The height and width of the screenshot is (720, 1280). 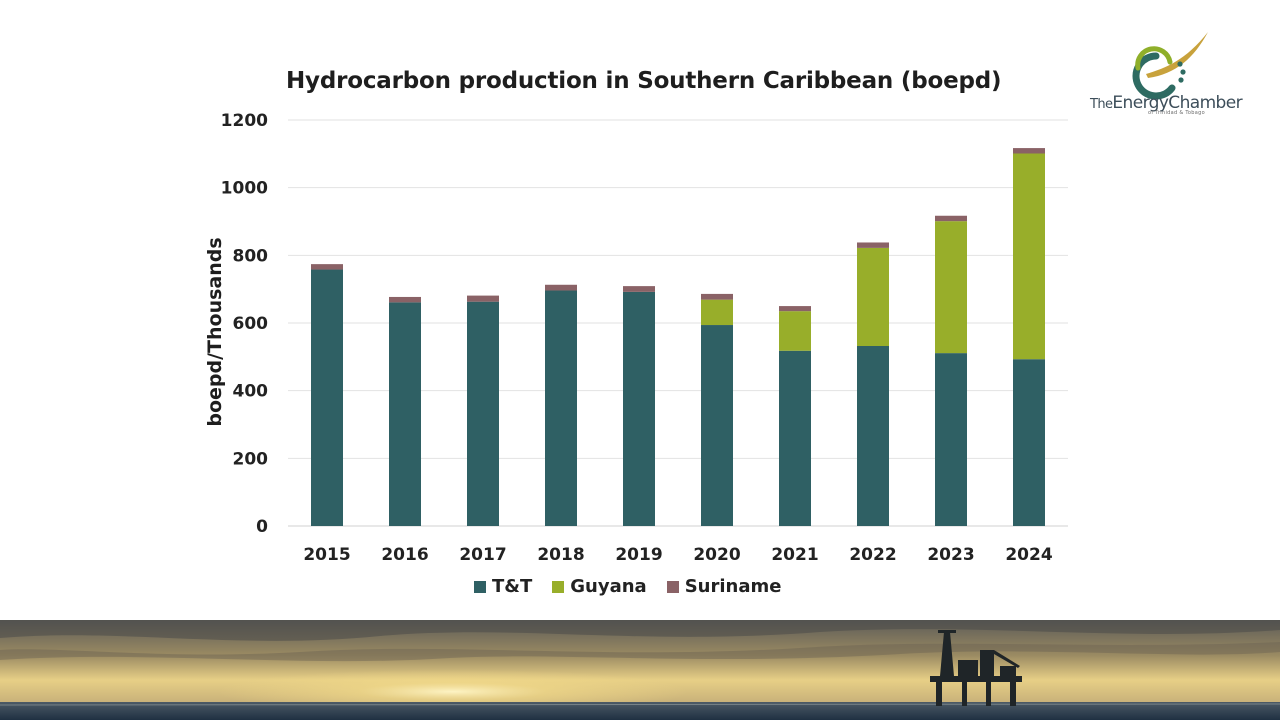 What do you see at coordinates (251, 256) in the screenshot?
I see `y-tick-label: 800` at bounding box center [251, 256].